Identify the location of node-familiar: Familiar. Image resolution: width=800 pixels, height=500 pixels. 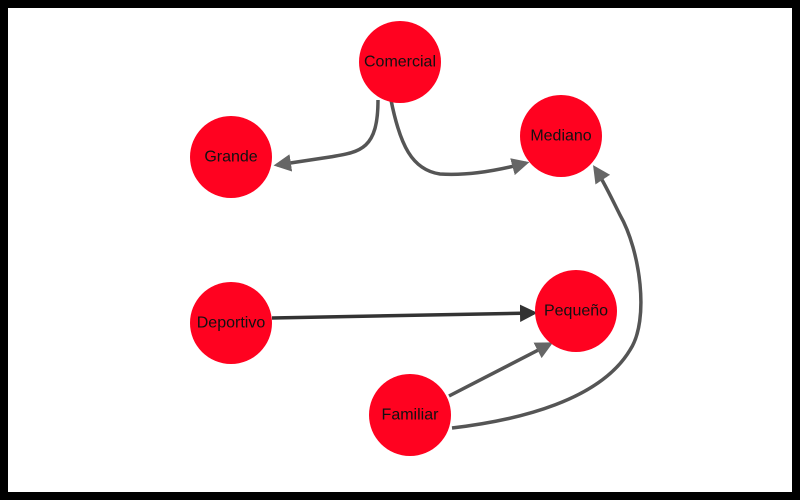
(410, 415).